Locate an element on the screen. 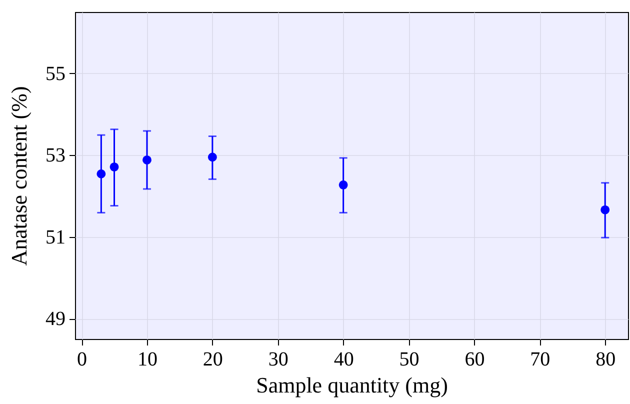 Image resolution: width=630 pixels, height=404 pixels. x-tick-label: 70 is located at coordinates (540, 359).